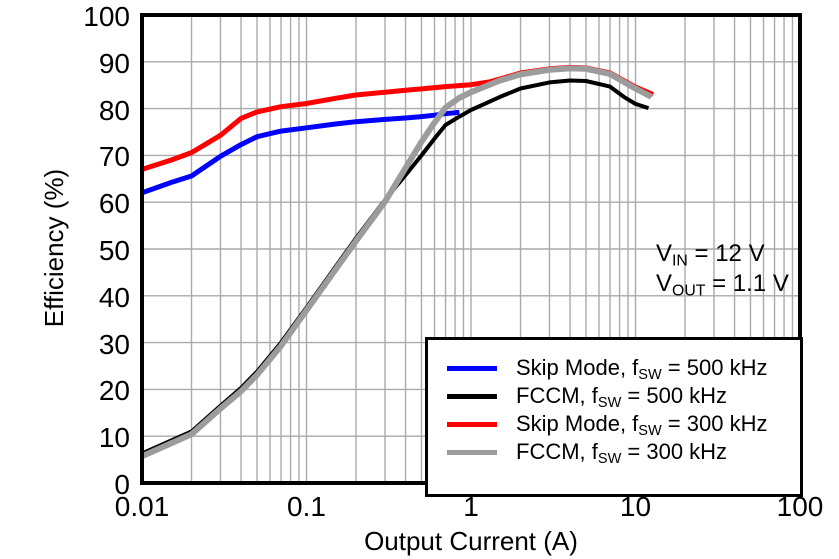 The height and width of the screenshot is (559, 839). Describe the element at coordinates (54, 248) in the screenshot. I see `y-axis-title: Efficiency (%)` at that location.